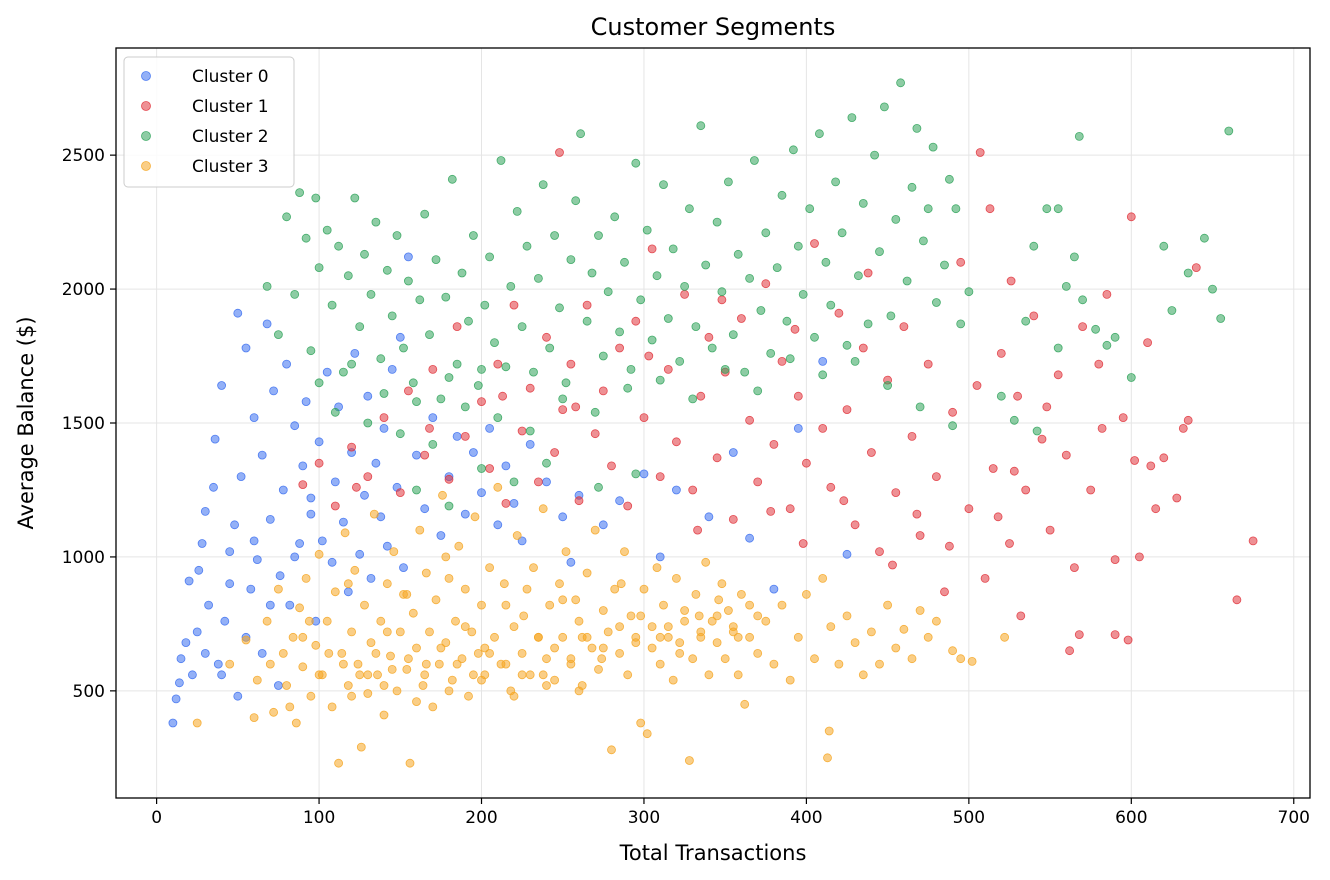 The width and height of the screenshot is (1330, 880). What do you see at coordinates (26, 422) in the screenshot?
I see `y-axis-label: Average Balance ($)` at bounding box center [26, 422].